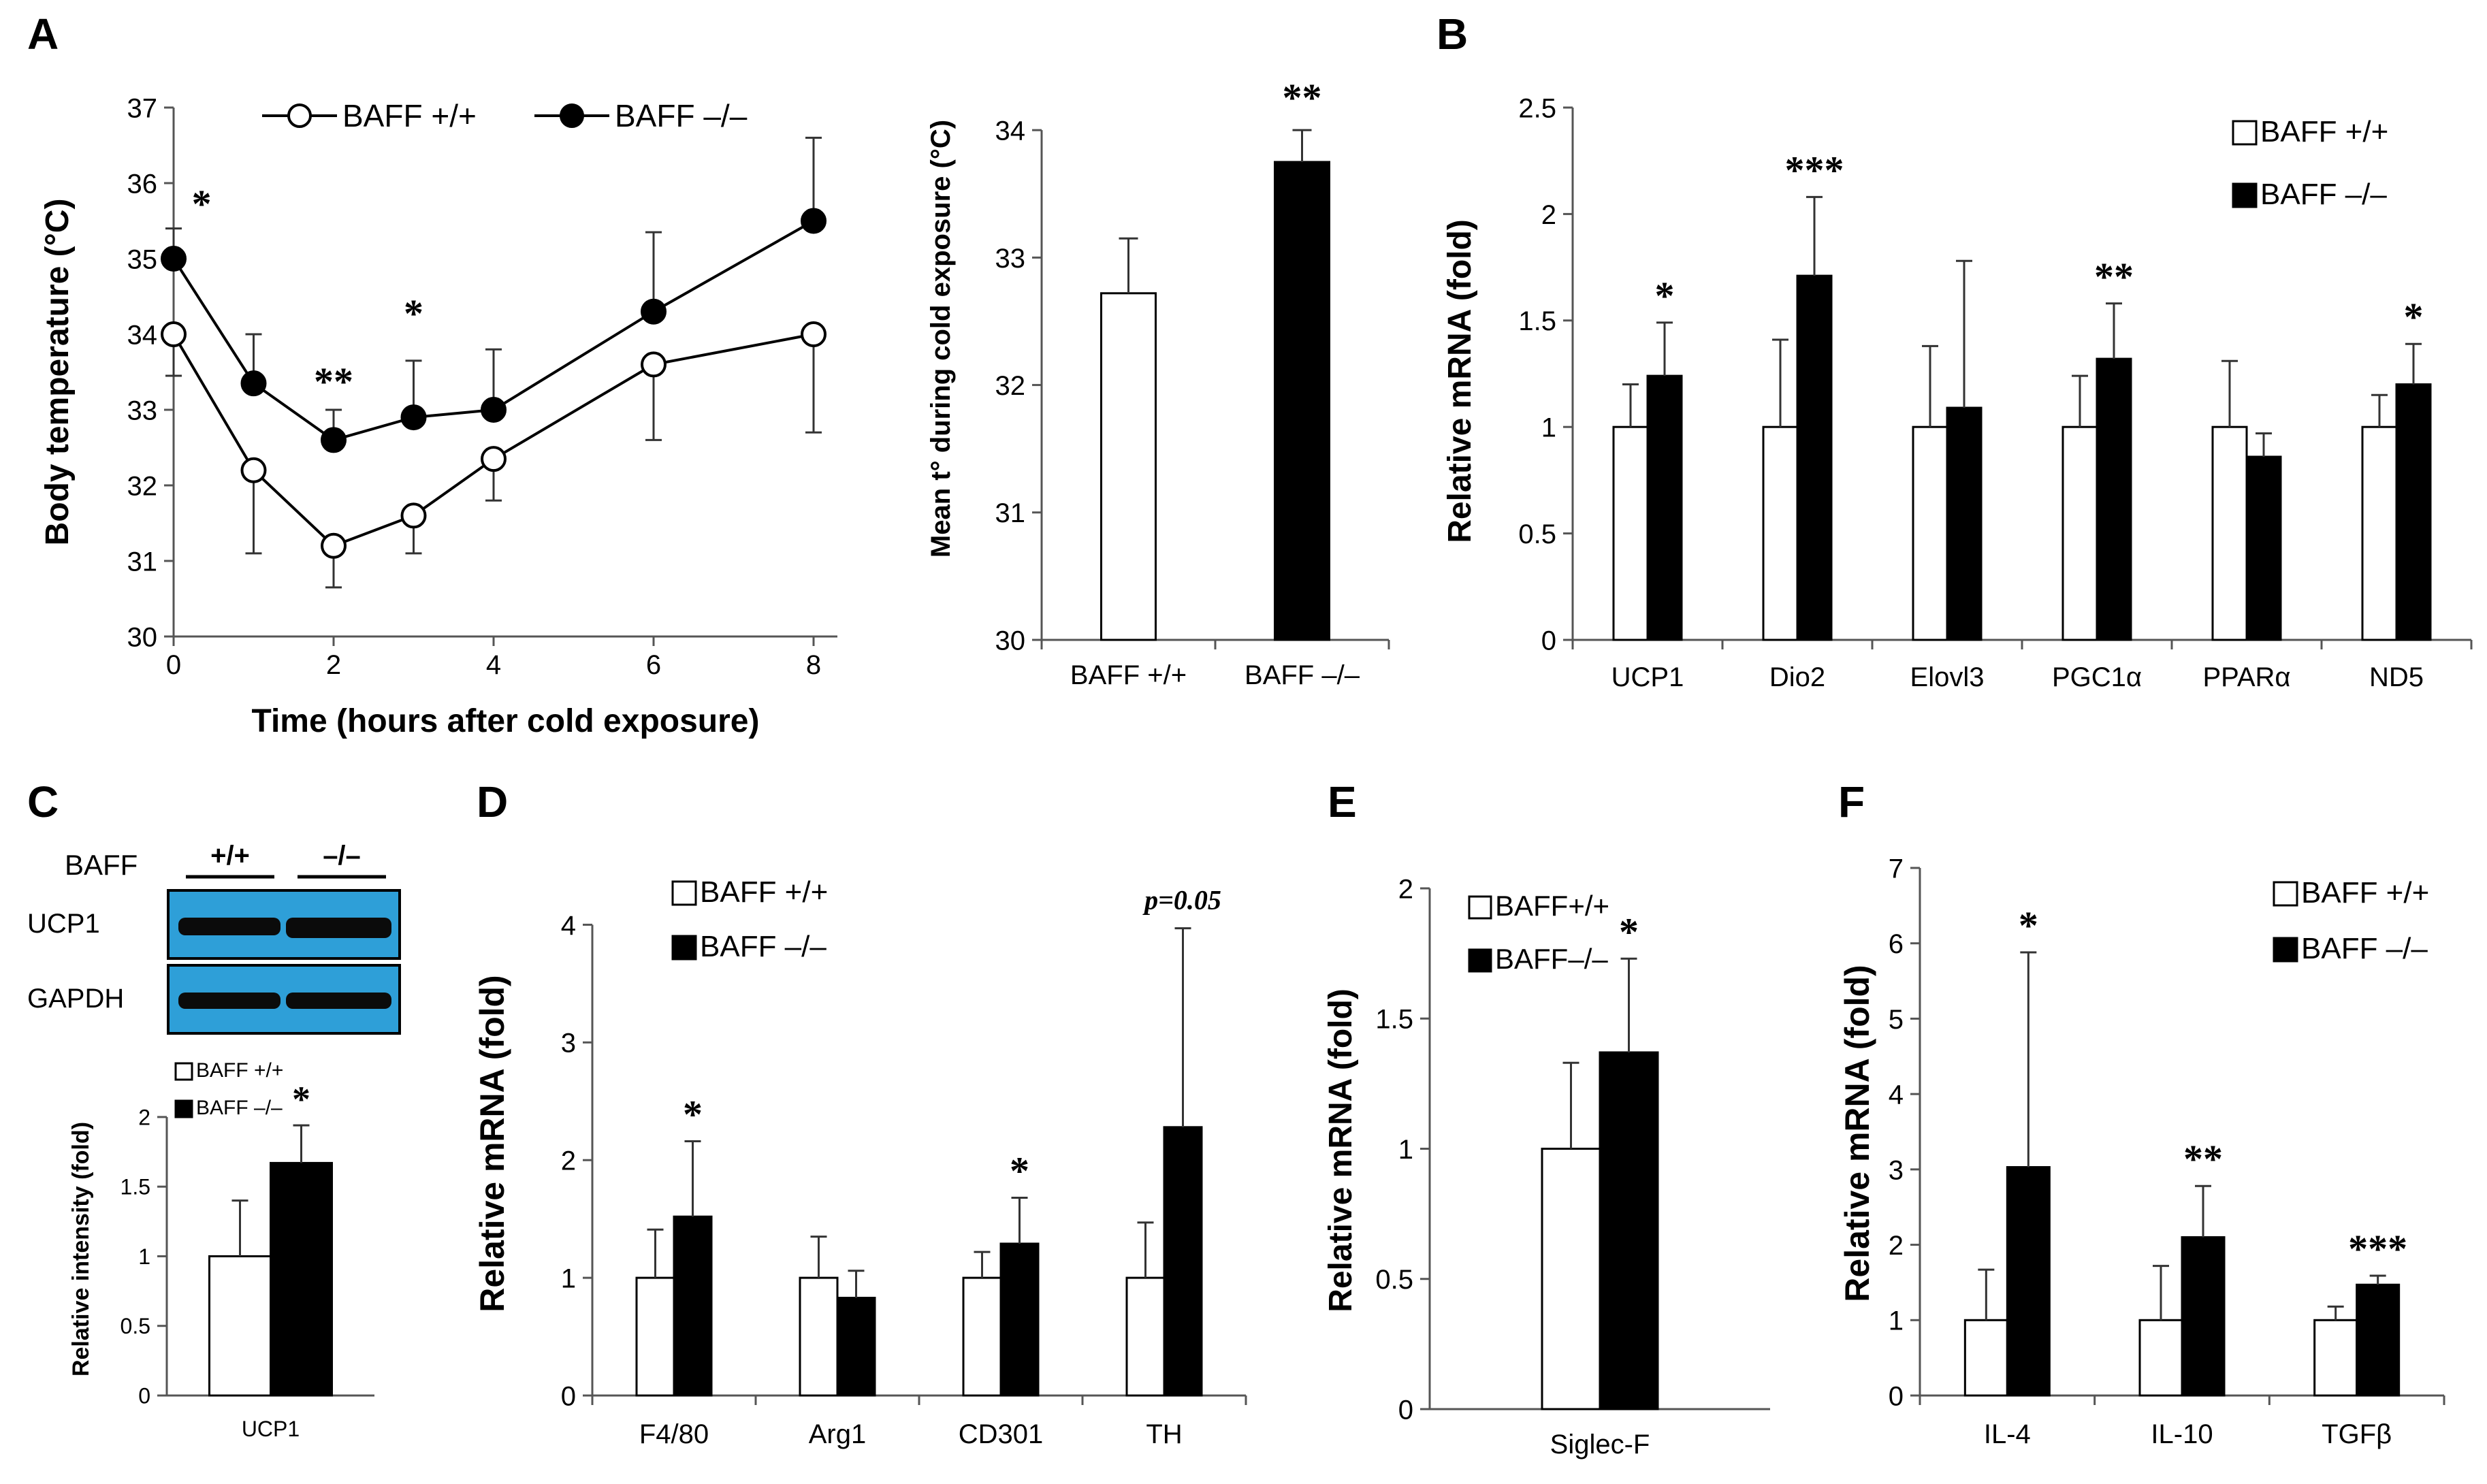 The image size is (2487, 1484). I want to click on x-axis-title: Time (hours after cold exposure), so click(506, 721).